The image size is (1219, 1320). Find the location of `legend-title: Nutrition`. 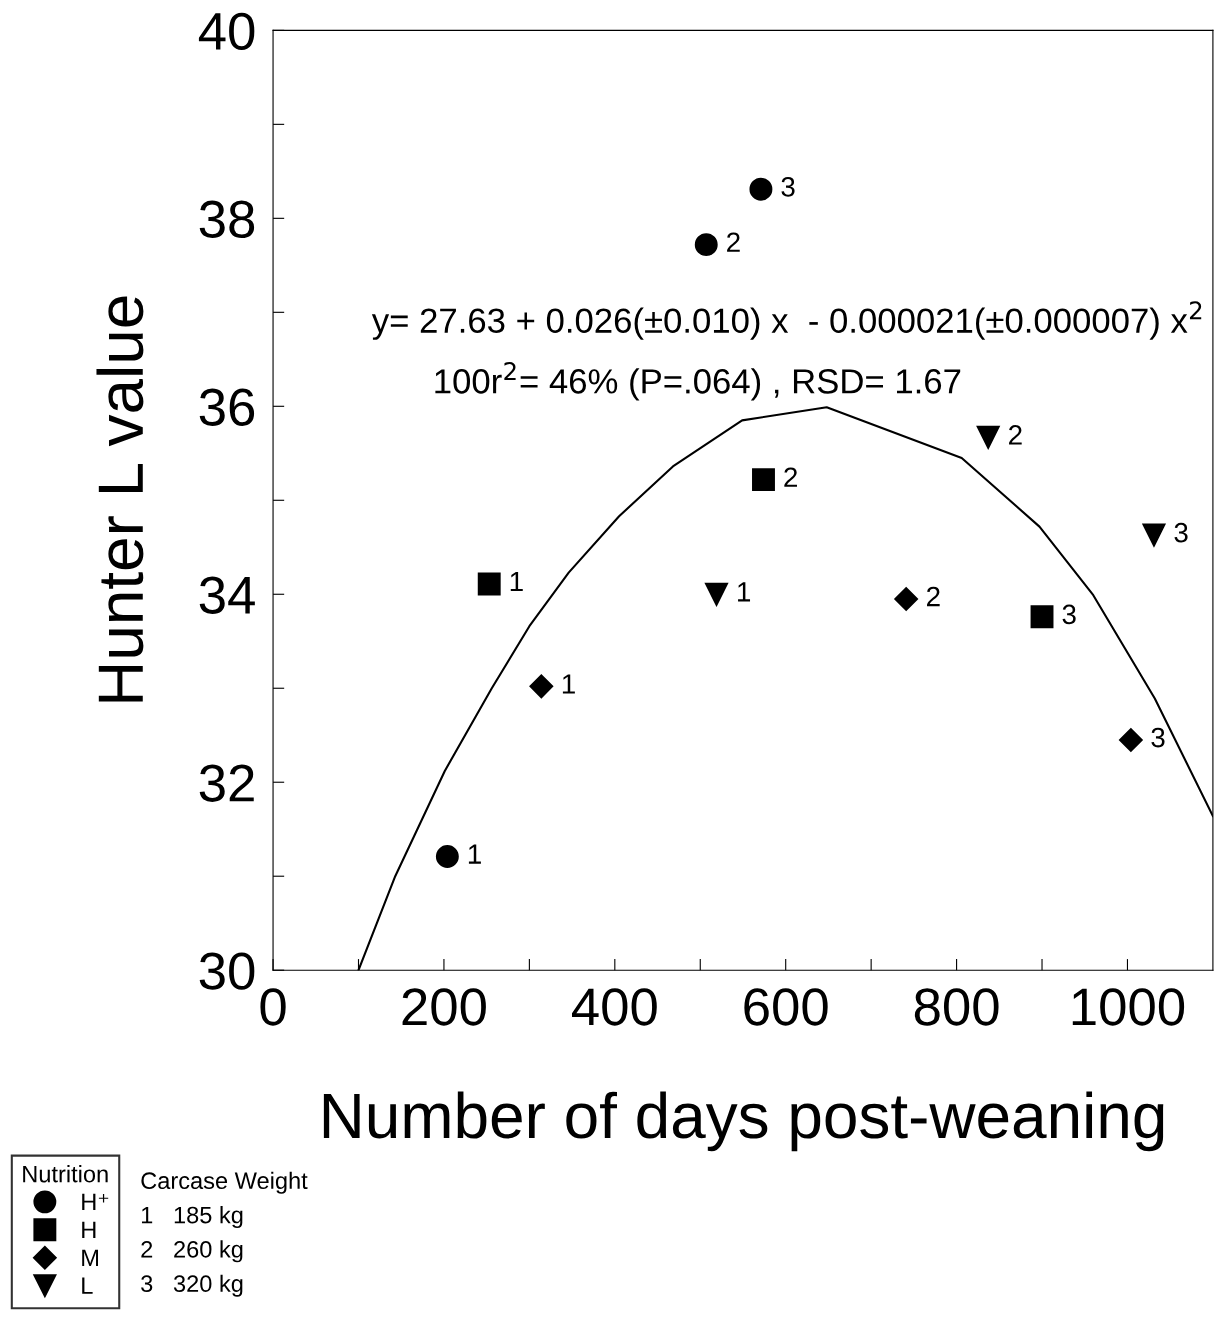

legend-title: Nutrition is located at coordinates (65, 1174).